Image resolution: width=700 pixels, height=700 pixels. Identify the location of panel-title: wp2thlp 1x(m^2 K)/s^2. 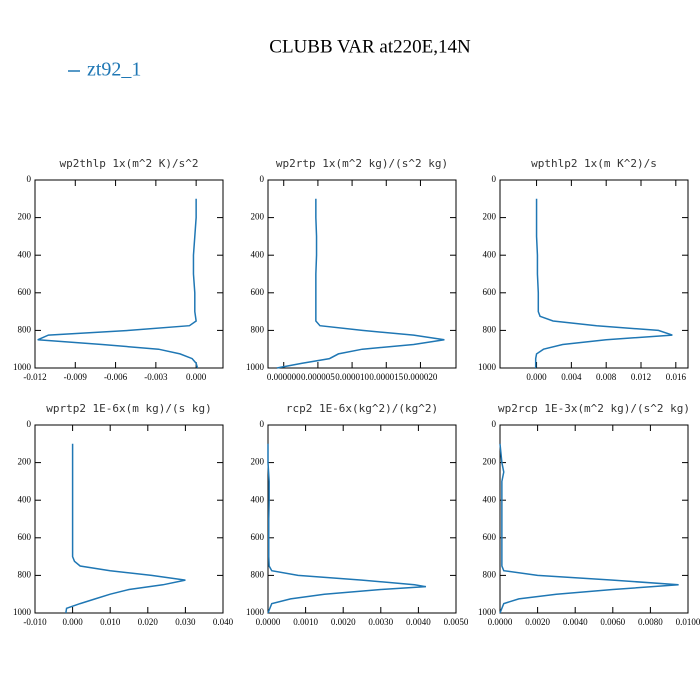
(128, 163).